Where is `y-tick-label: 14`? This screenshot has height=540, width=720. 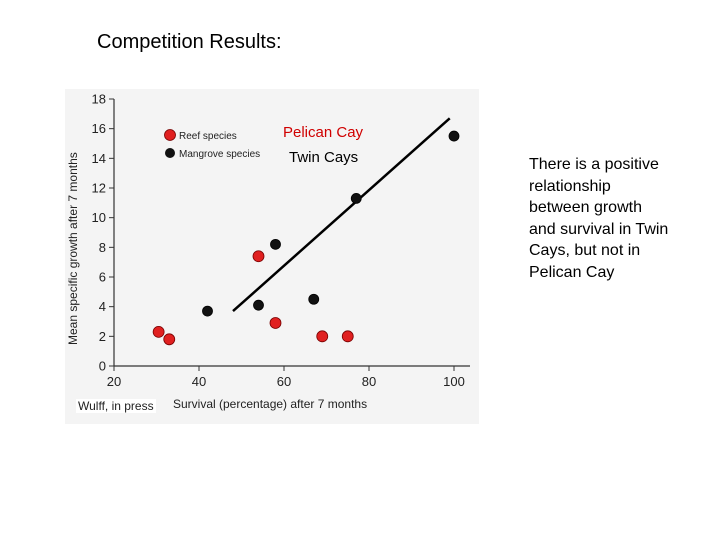
y-tick-label: 14 is located at coordinates (99, 158).